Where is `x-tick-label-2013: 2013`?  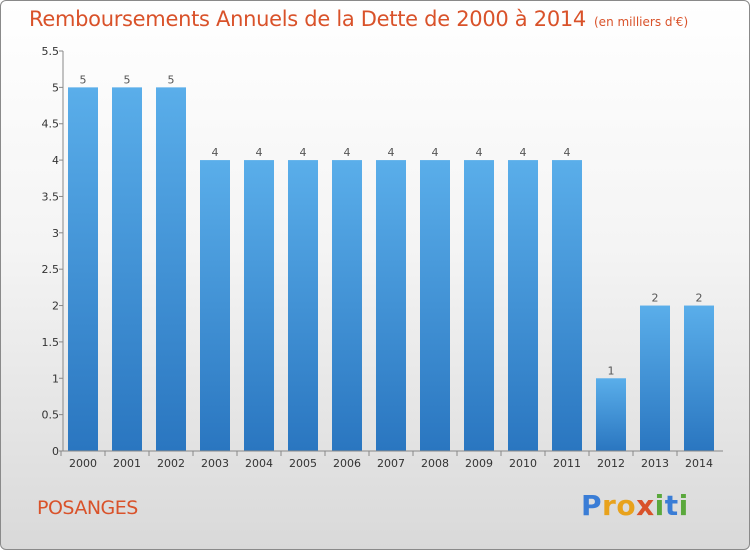
x-tick-label-2013: 2013 is located at coordinates (655, 463).